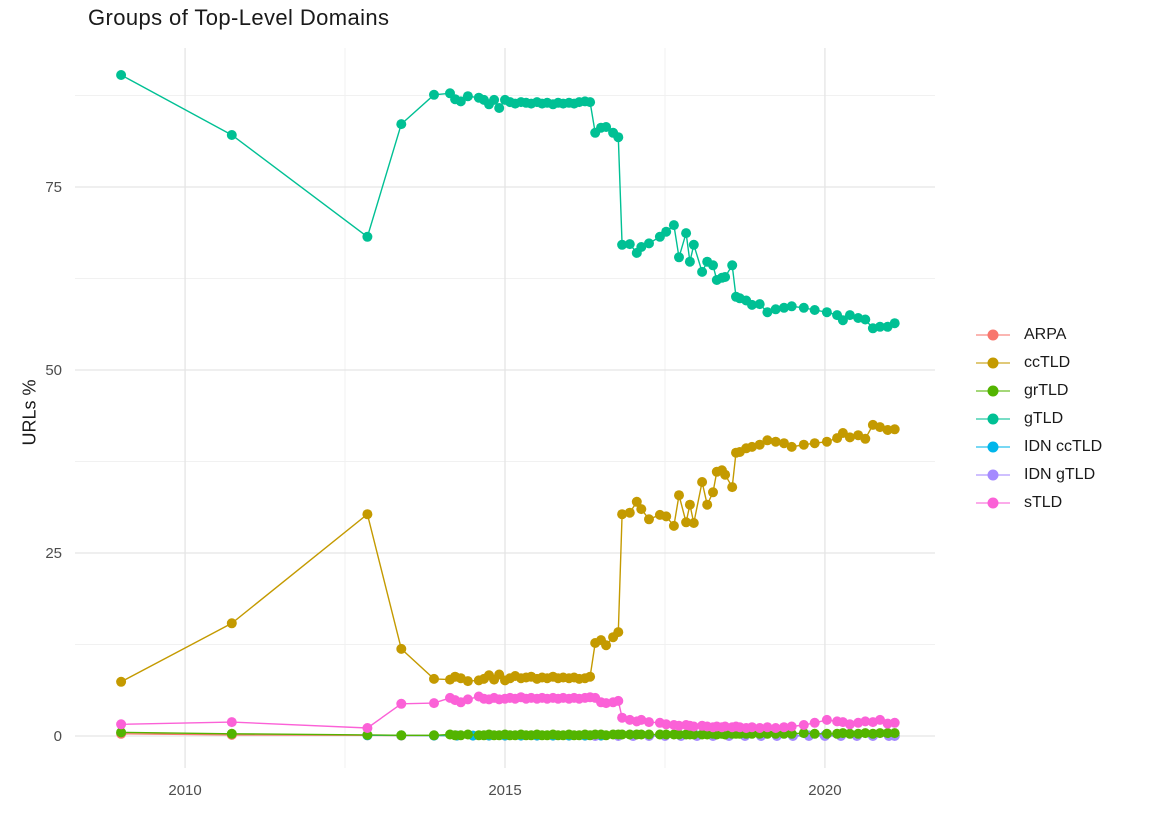  I want to click on legend: ARPA ccTLD grTLD gTLD IDN ccTLD IDN gTLD sTLD, so click(1038, 419).